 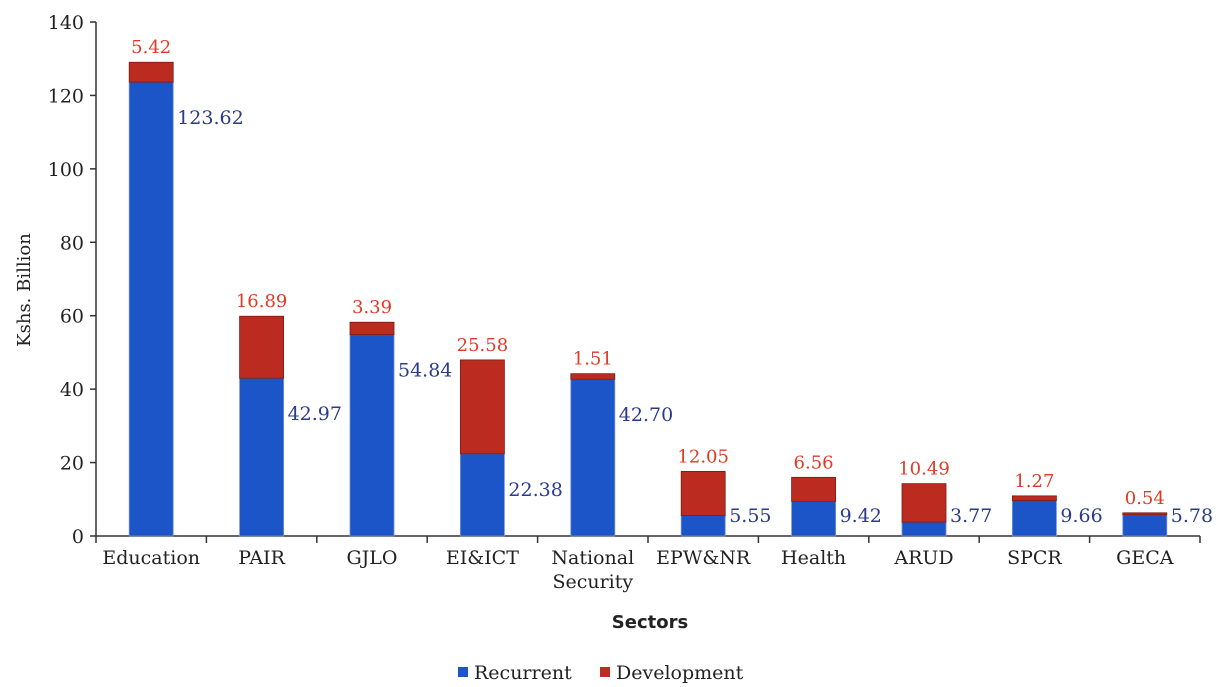 What do you see at coordinates (646, 415) in the screenshot?
I see `data-label-recurrent: 42.70` at bounding box center [646, 415].